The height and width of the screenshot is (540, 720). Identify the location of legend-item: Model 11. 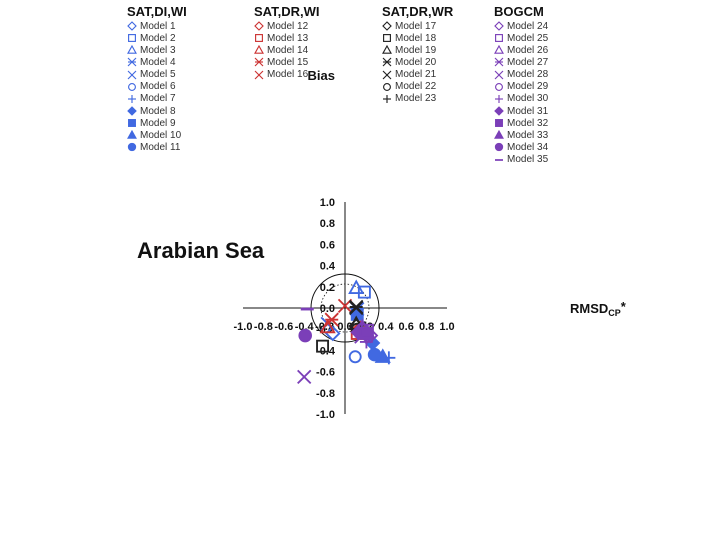
(157, 147).